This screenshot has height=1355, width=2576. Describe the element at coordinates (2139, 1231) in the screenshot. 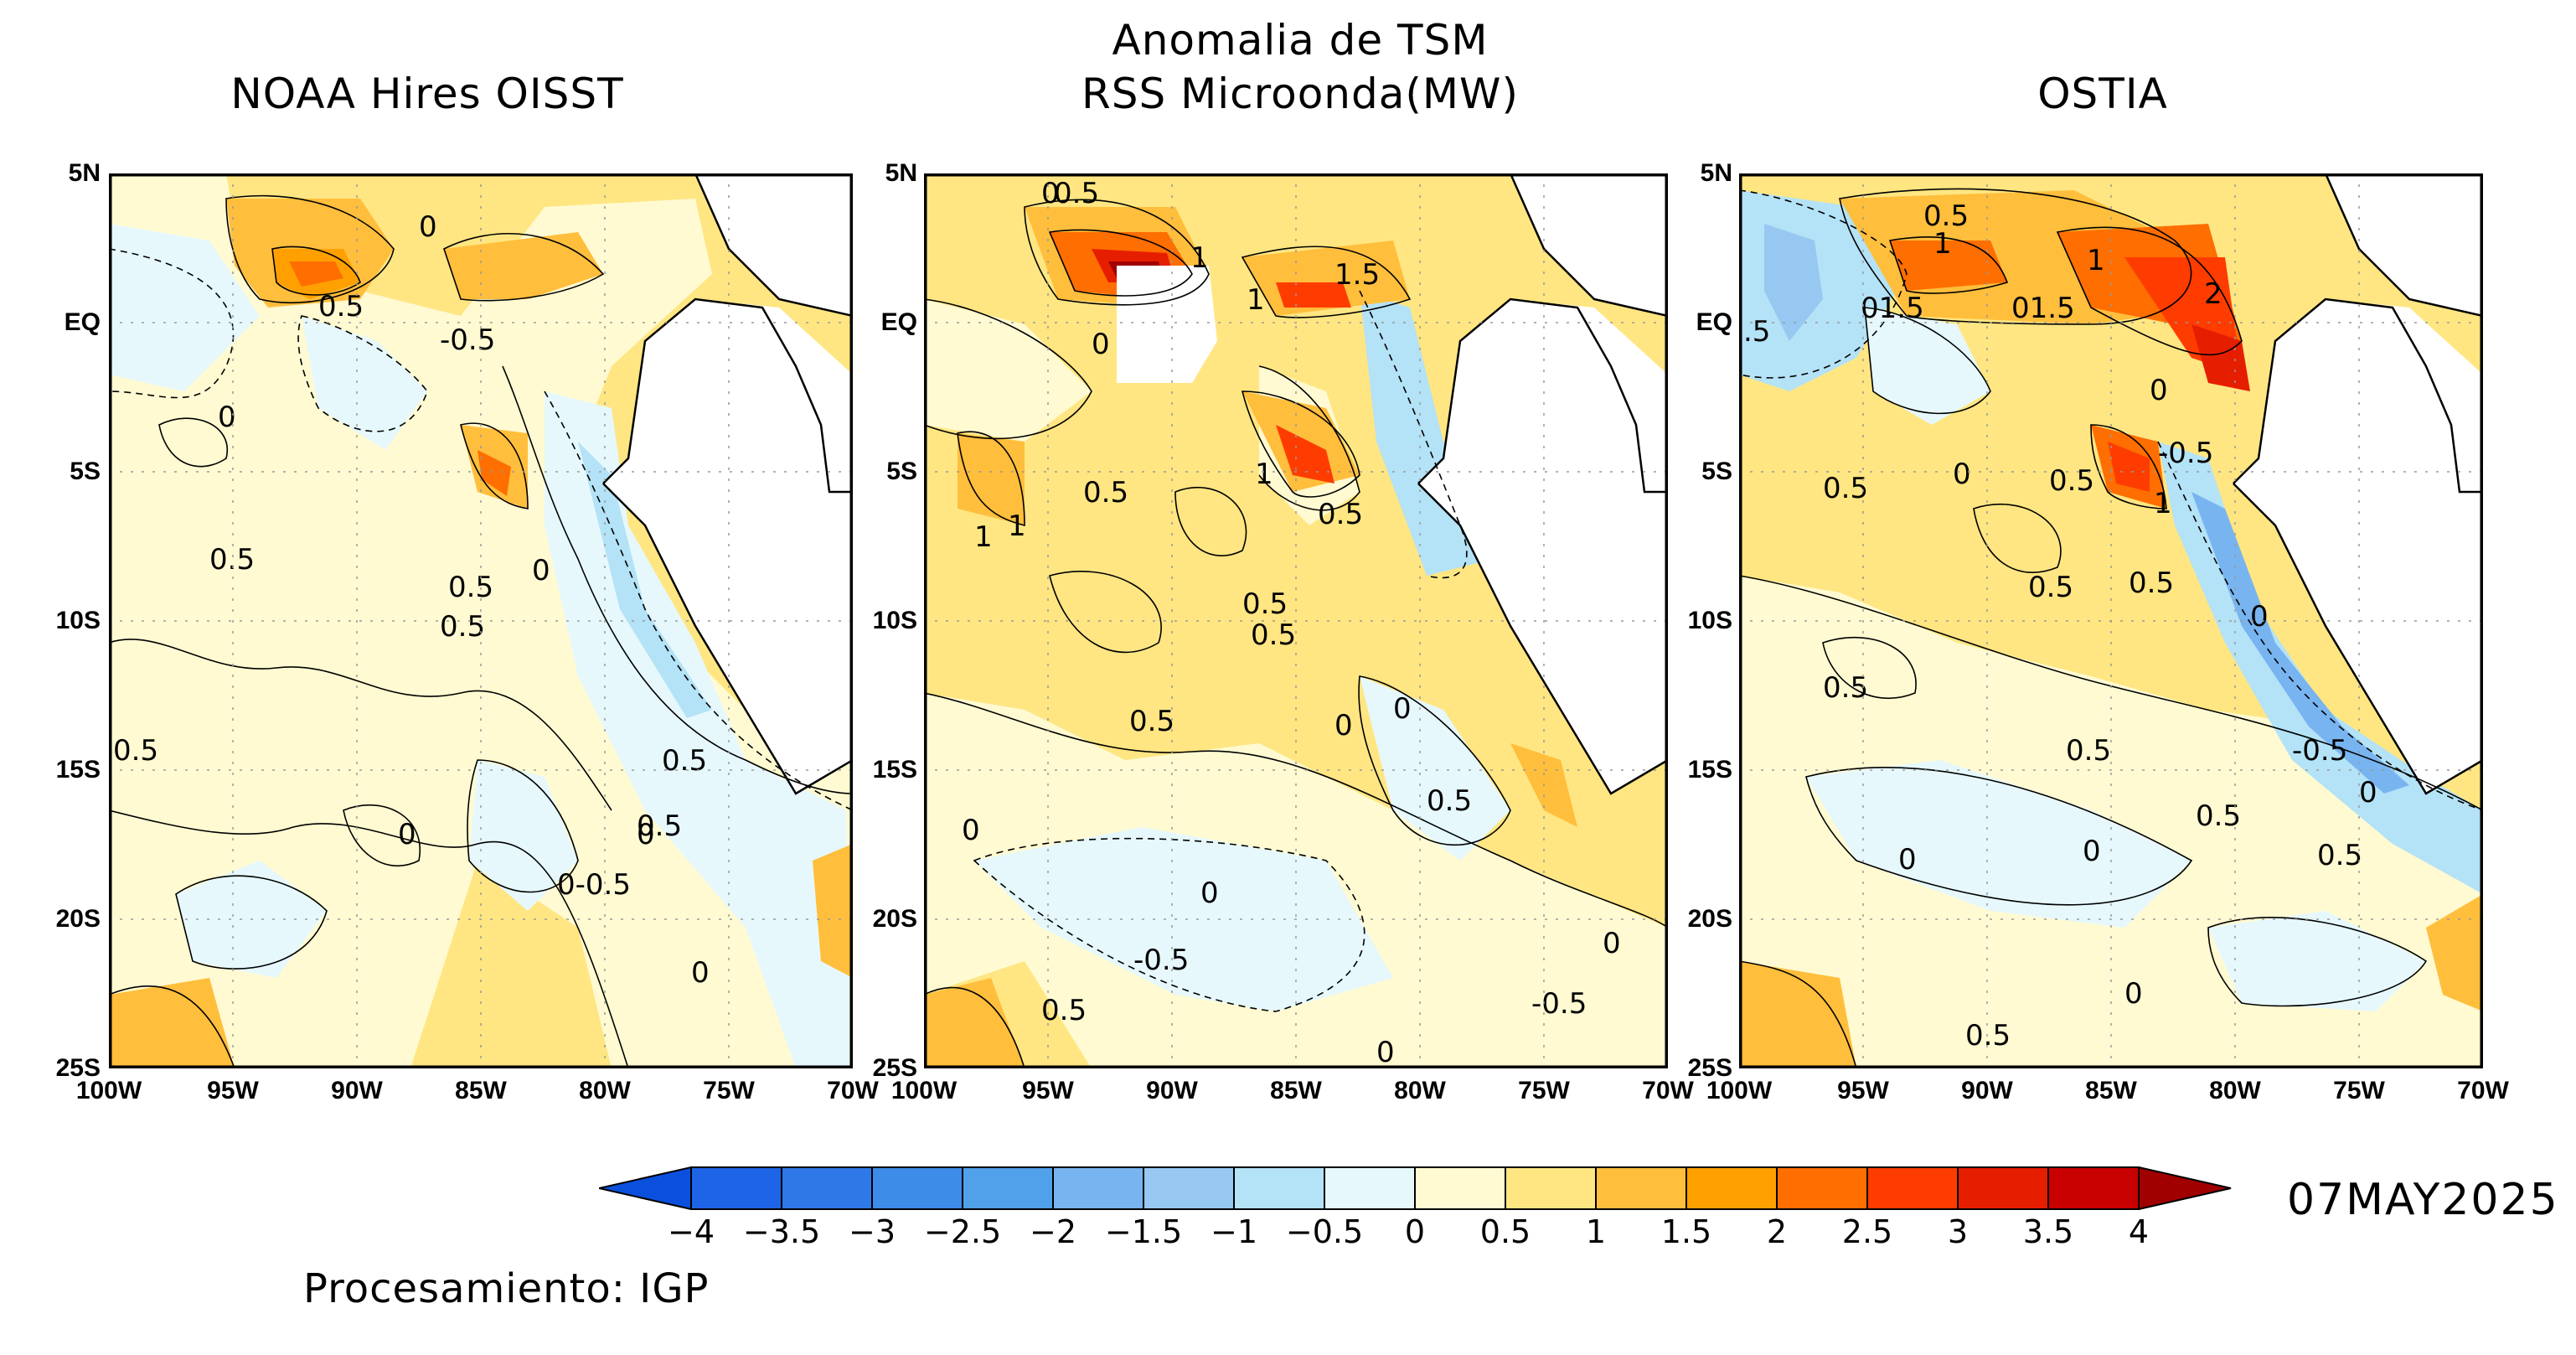

I see `colorbar-tick-label: 4` at that location.